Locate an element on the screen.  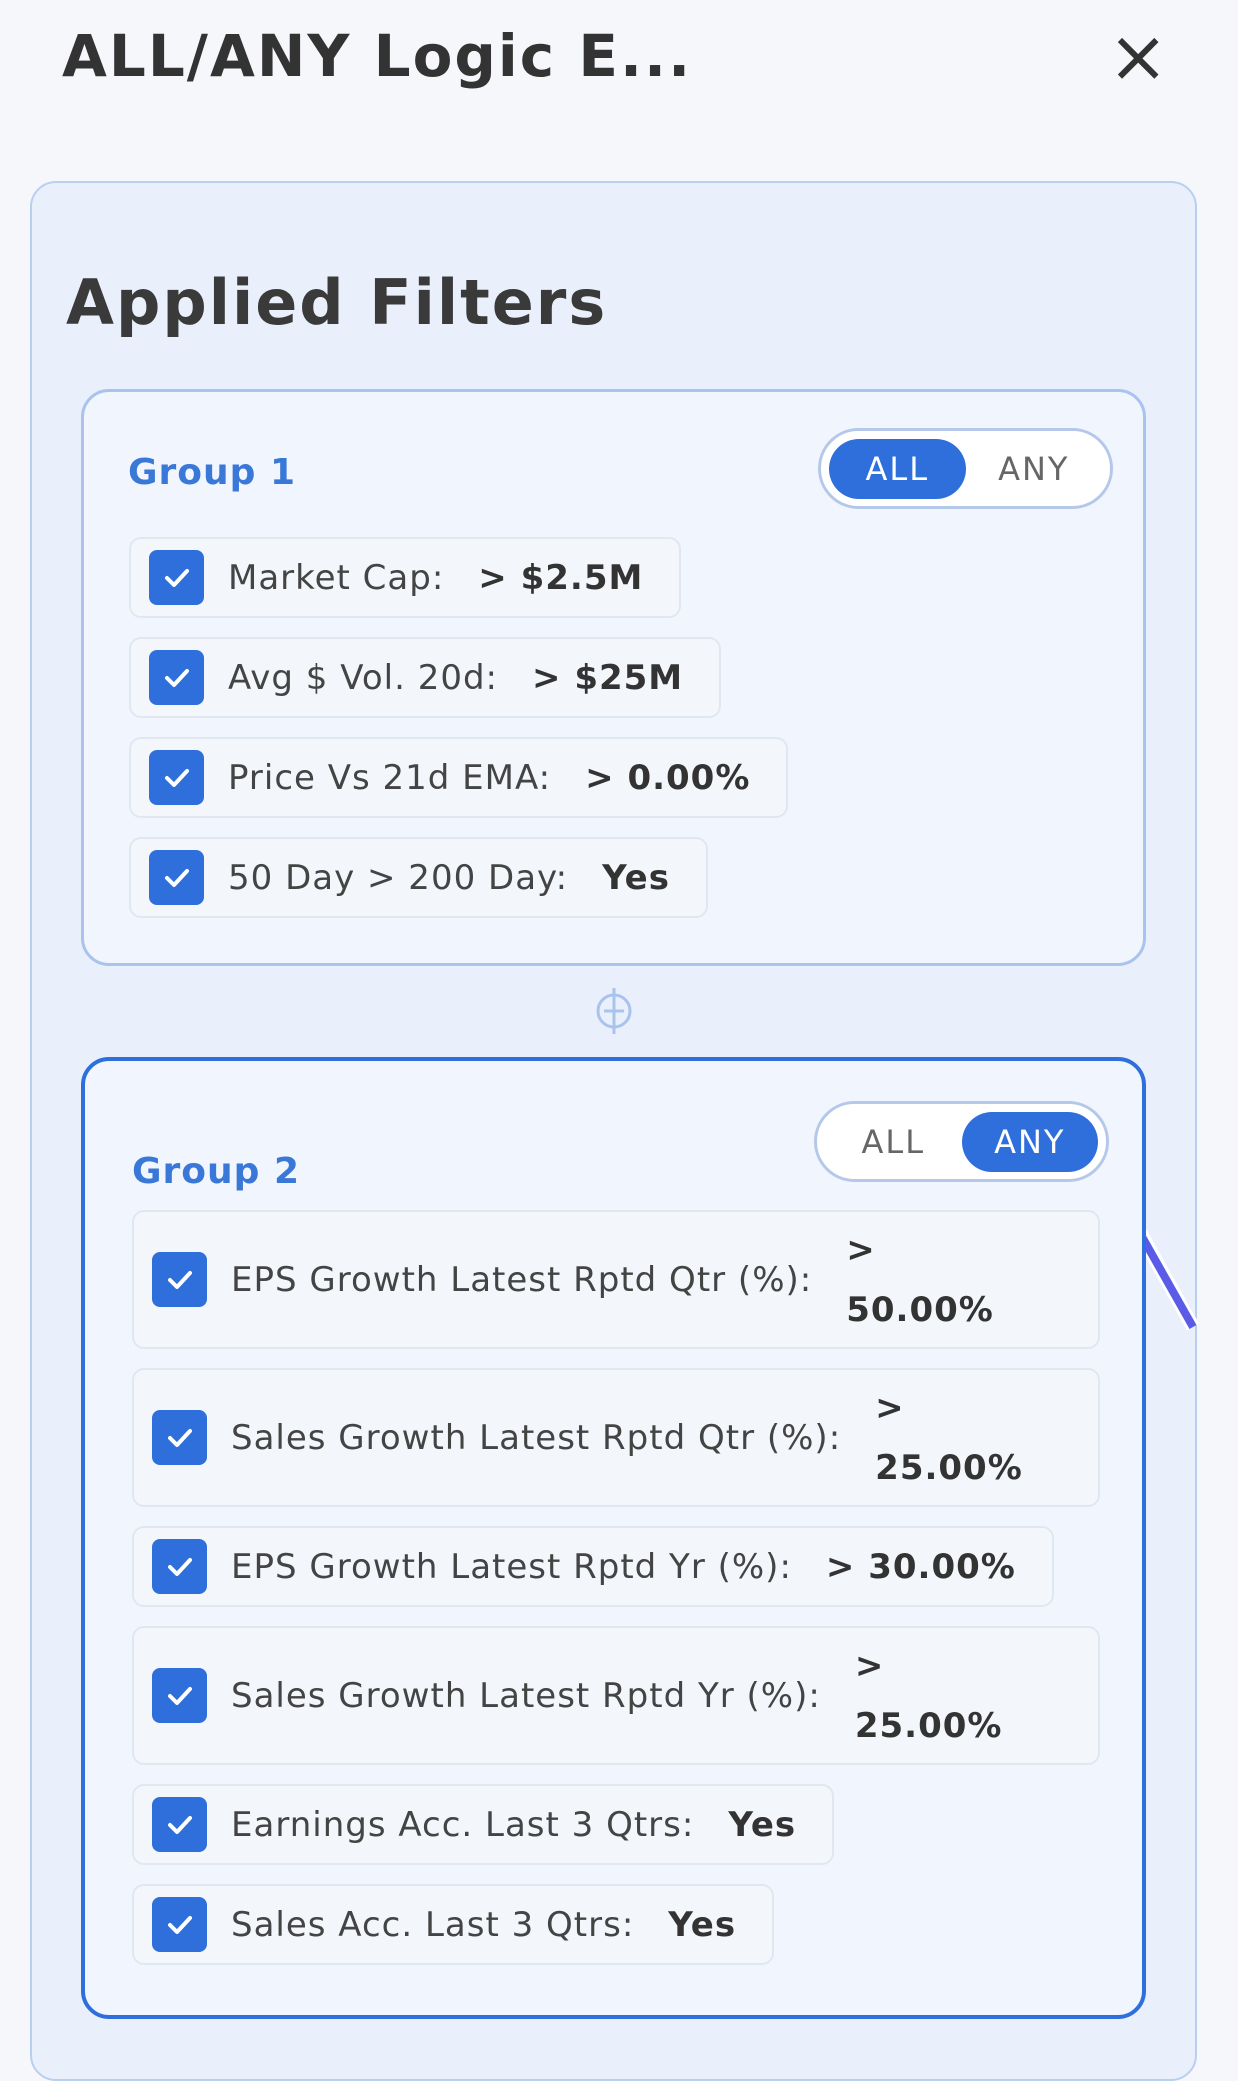
group-title: Group 2 is located at coordinates (216, 1171).